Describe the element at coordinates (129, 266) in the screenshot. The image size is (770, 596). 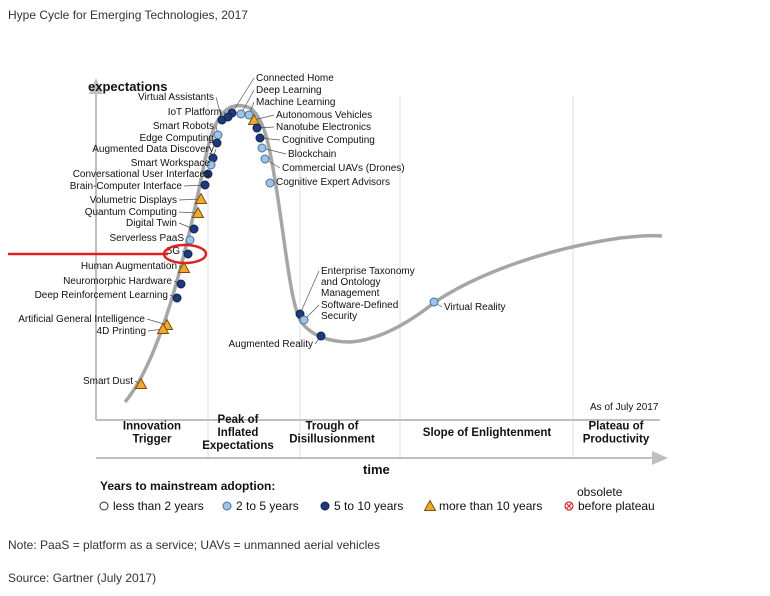
I see `tech-label-human-augmentation: Human Augmentation` at that location.